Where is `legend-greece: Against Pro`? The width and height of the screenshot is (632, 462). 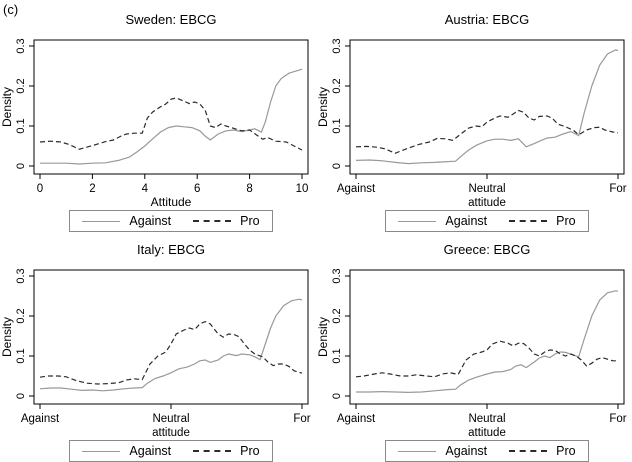 legend-greece: Against Pro is located at coordinates (487, 451).